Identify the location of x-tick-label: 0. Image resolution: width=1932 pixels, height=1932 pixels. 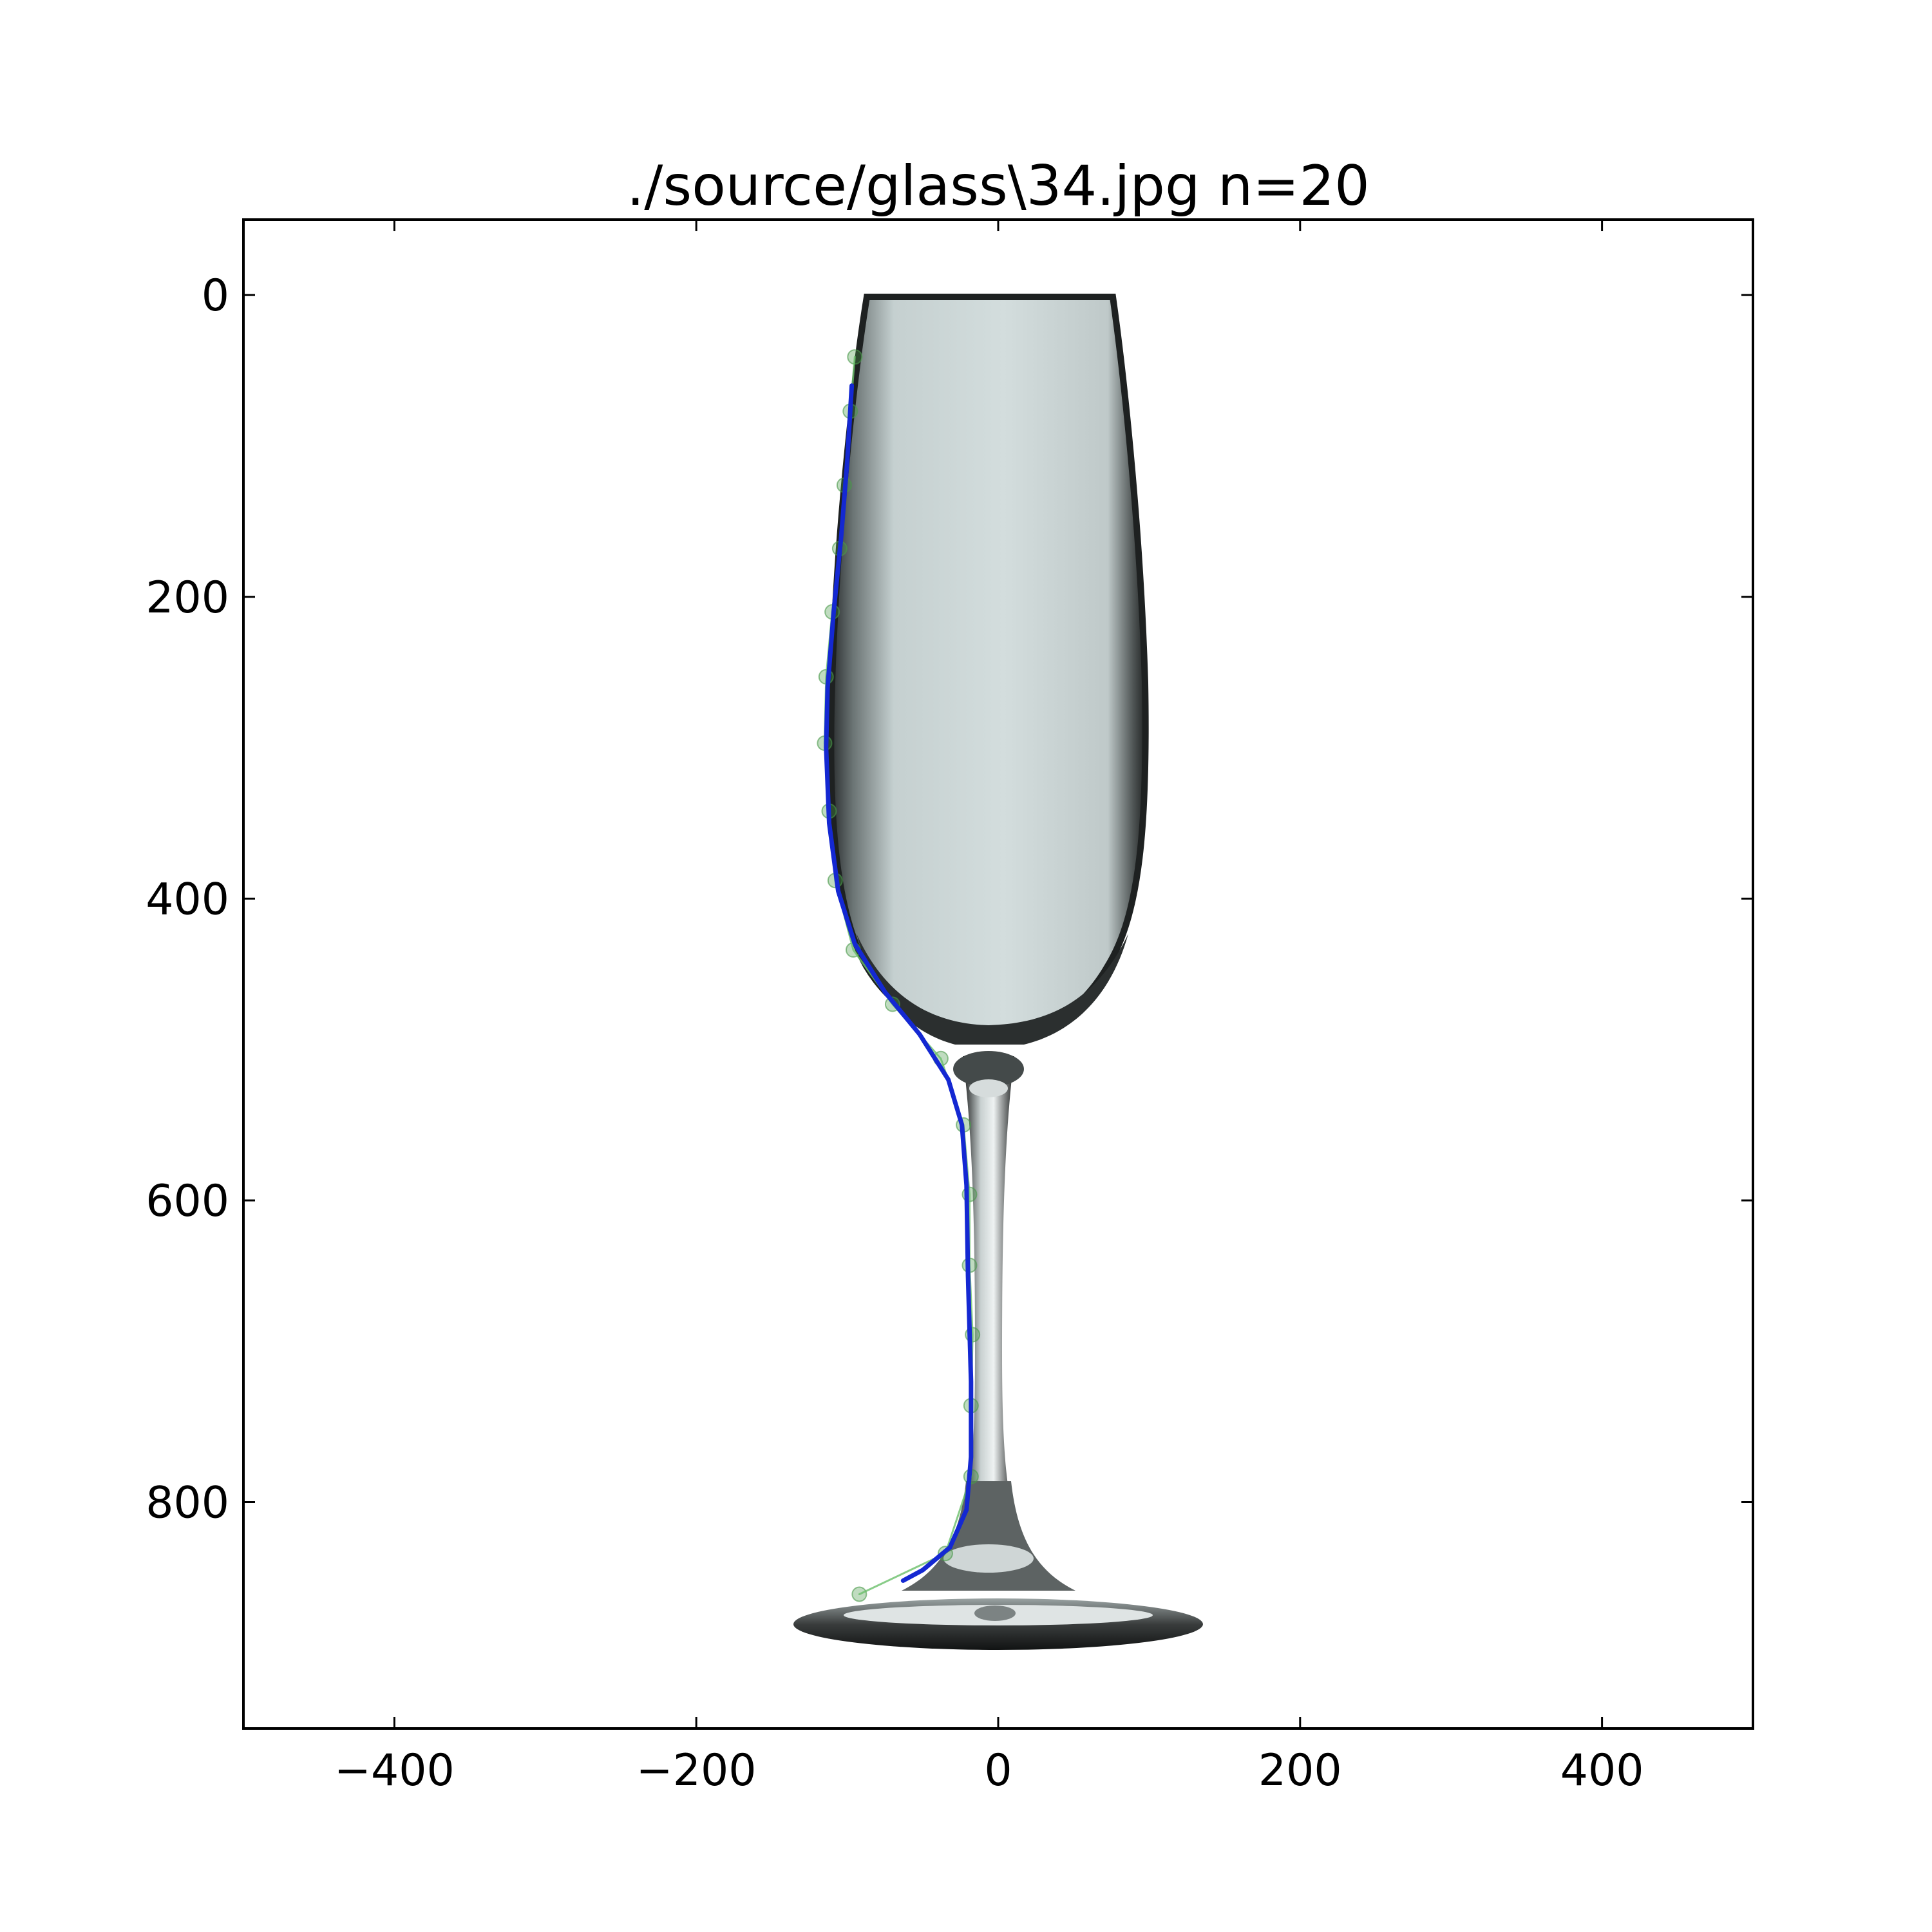
(998, 1770).